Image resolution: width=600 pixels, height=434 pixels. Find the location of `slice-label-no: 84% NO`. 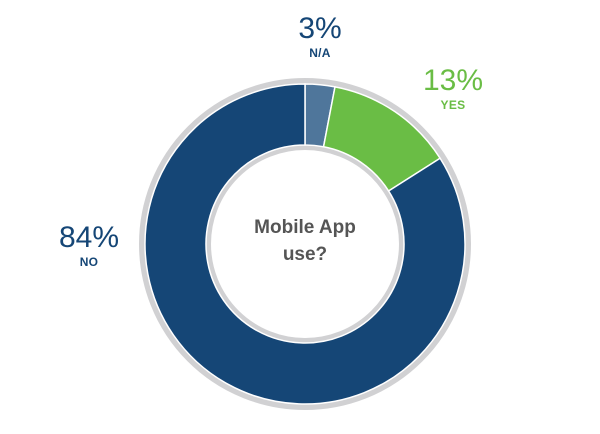

slice-label-no: 84% NO is located at coordinates (89, 245).